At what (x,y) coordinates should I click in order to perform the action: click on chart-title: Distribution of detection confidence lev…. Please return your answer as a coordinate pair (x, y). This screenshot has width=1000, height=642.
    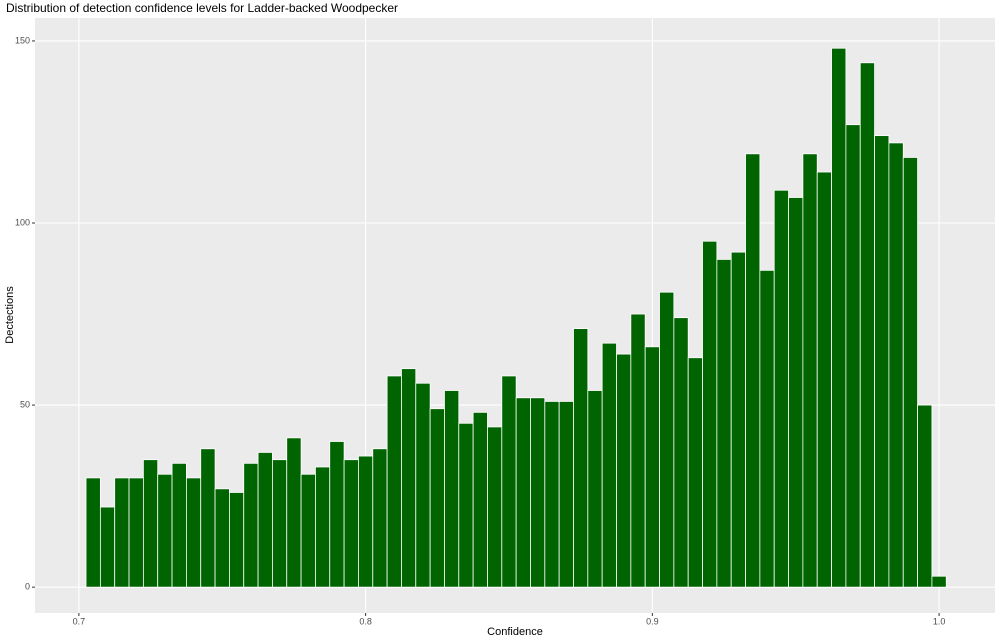
    Looking at the image, I should click on (202, 8).